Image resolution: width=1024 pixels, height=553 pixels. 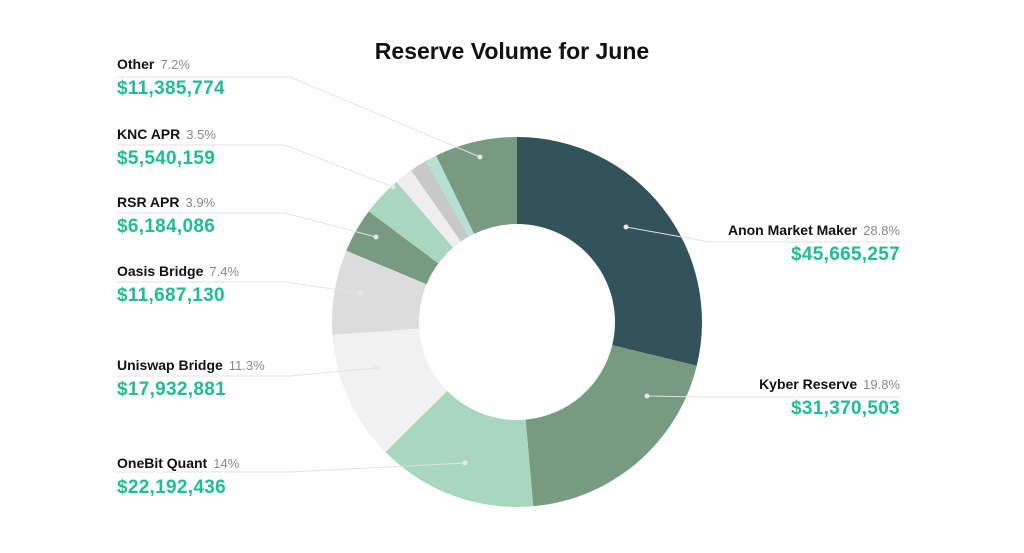 I want to click on slice-percent: 7.2%, so click(x=175, y=64).